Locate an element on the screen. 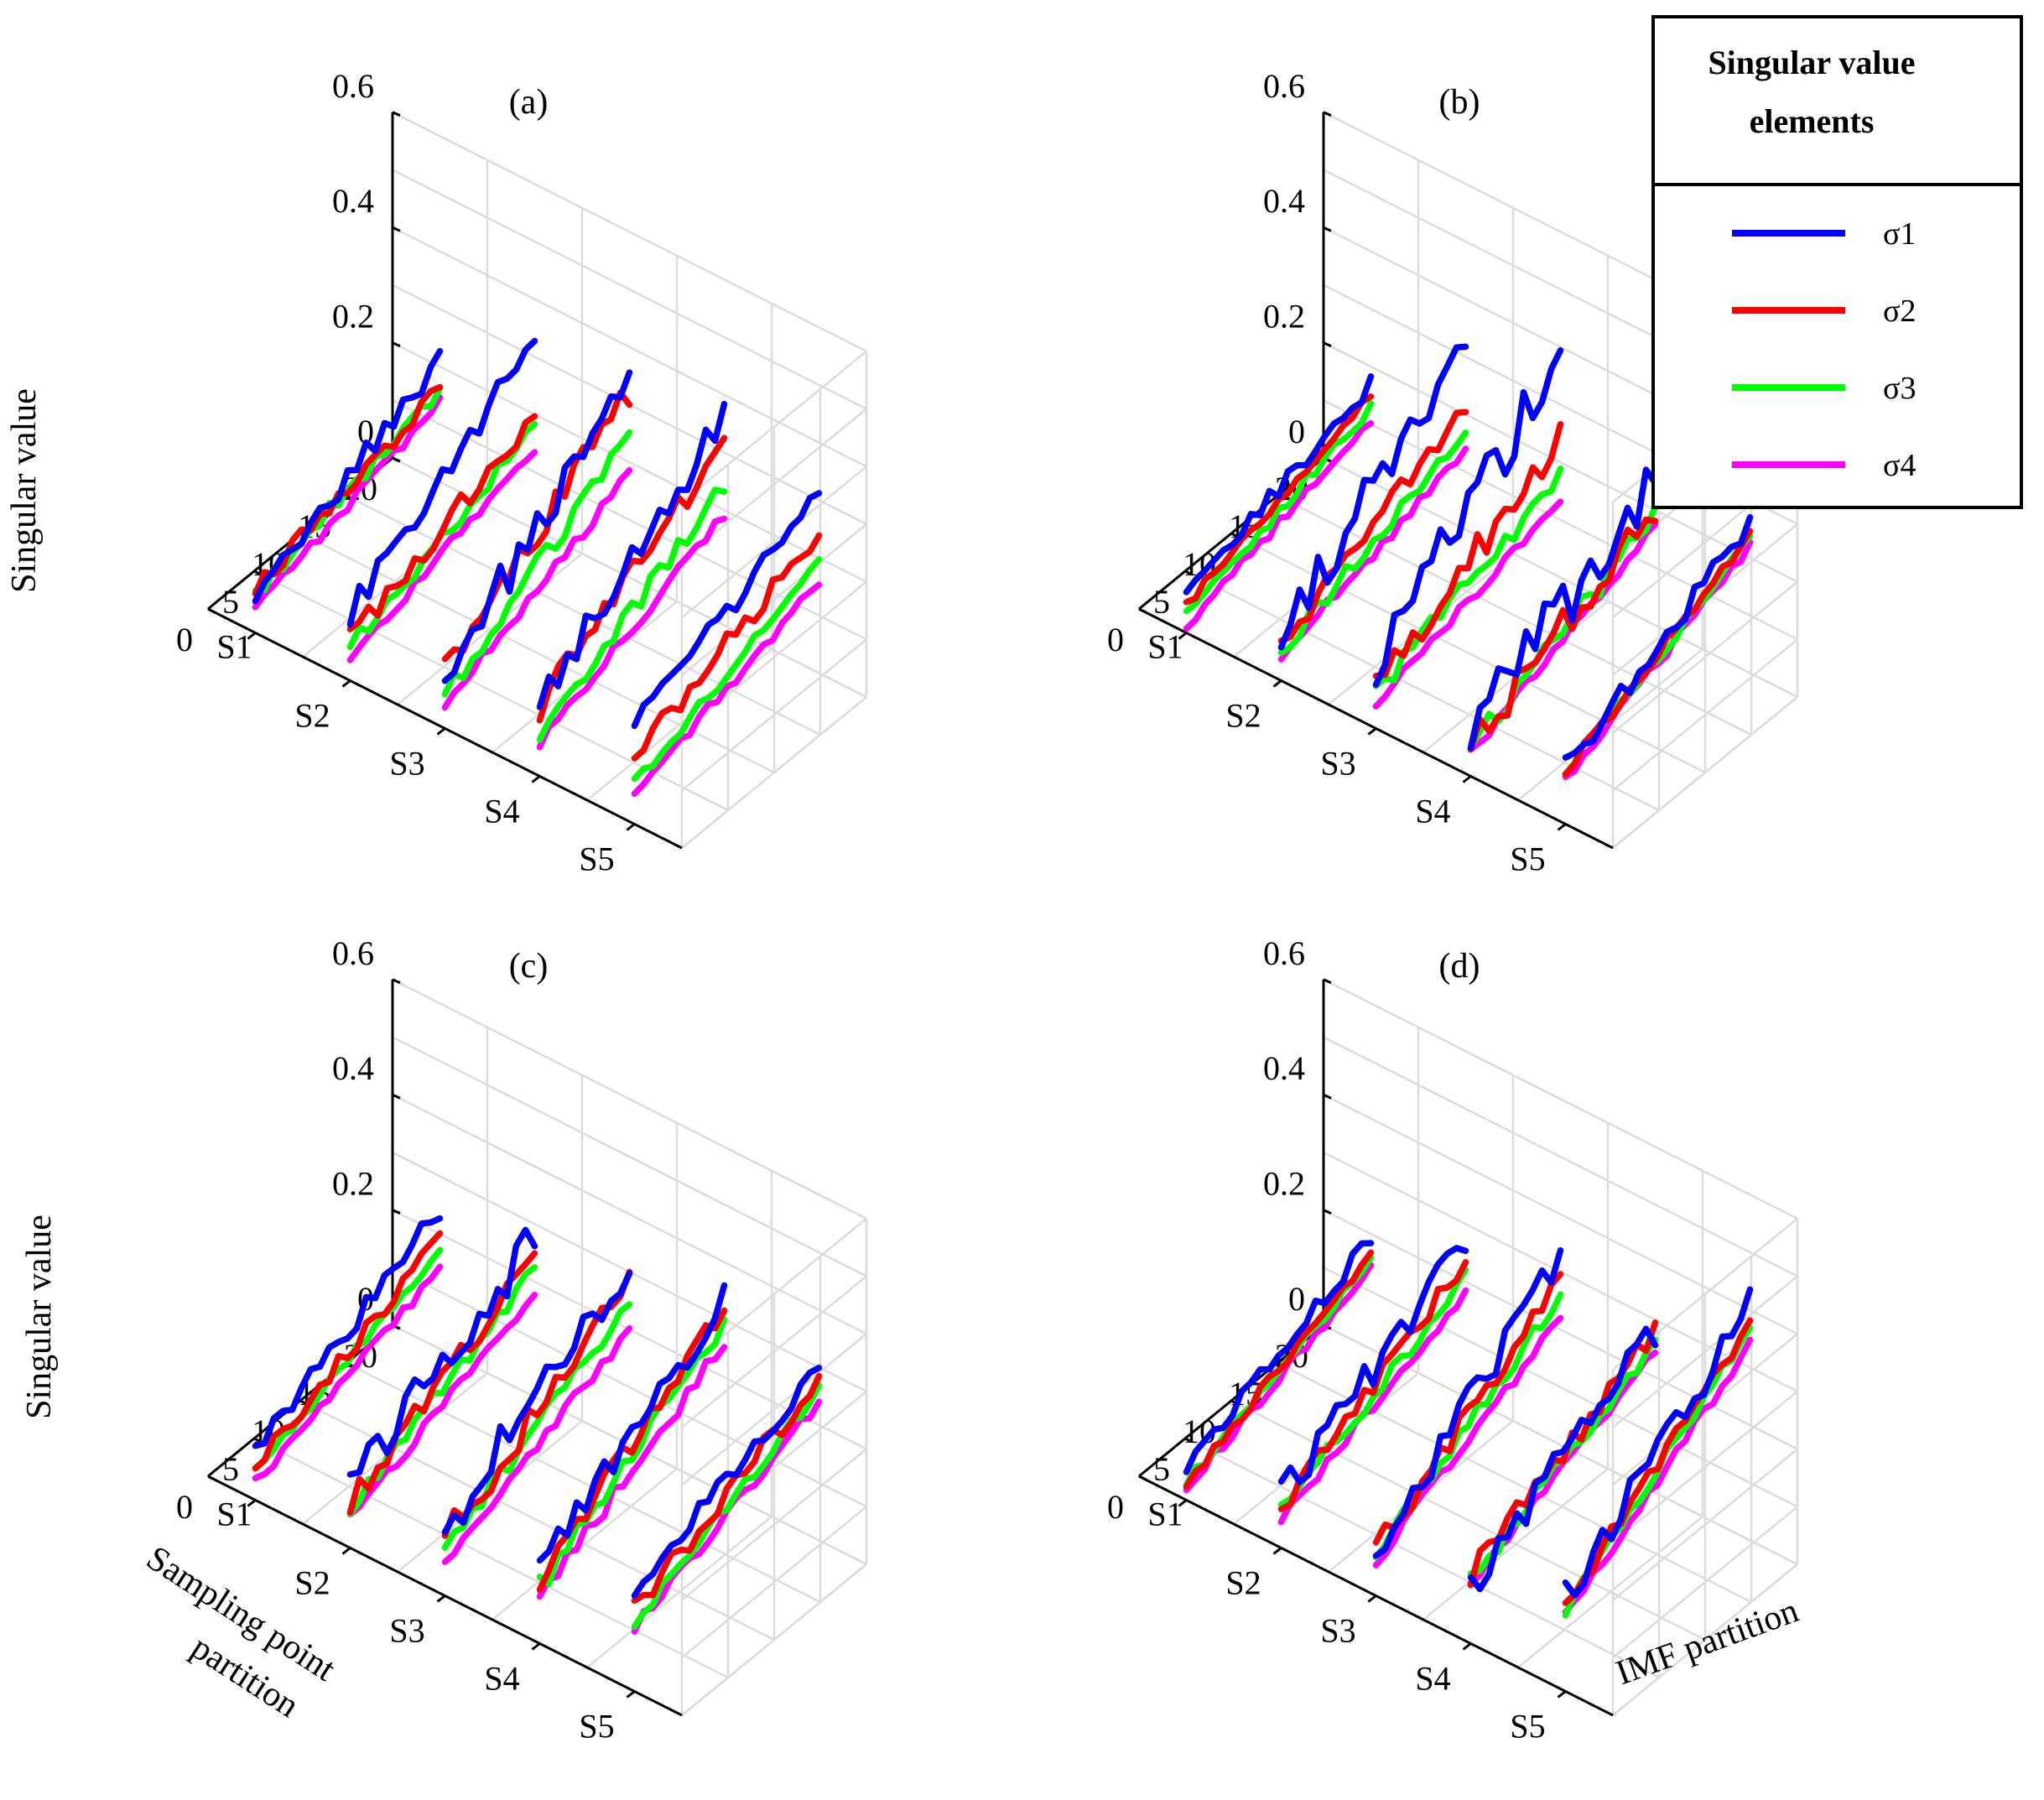  series-3-S5 is located at coordinates (727, 669).